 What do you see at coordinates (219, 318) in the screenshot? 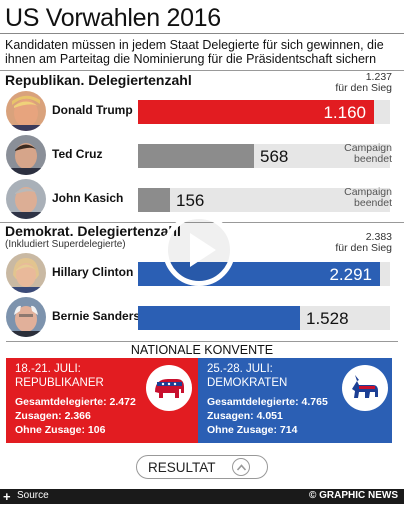
I see `bar-sanders` at bounding box center [219, 318].